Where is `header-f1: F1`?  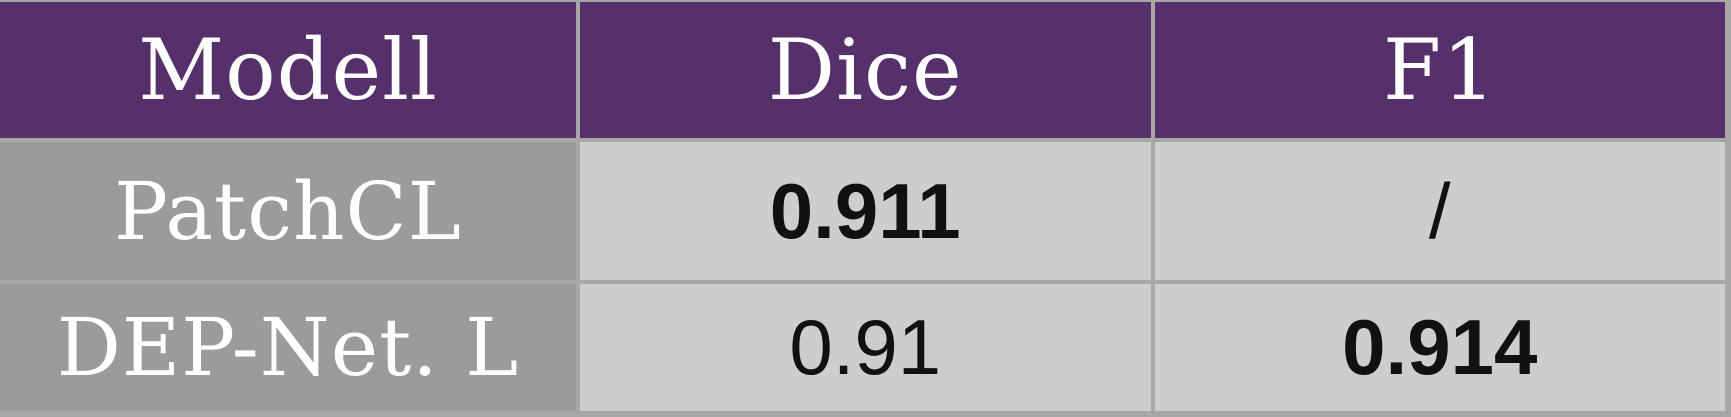
header-f1: F1 is located at coordinates (1439, 70).